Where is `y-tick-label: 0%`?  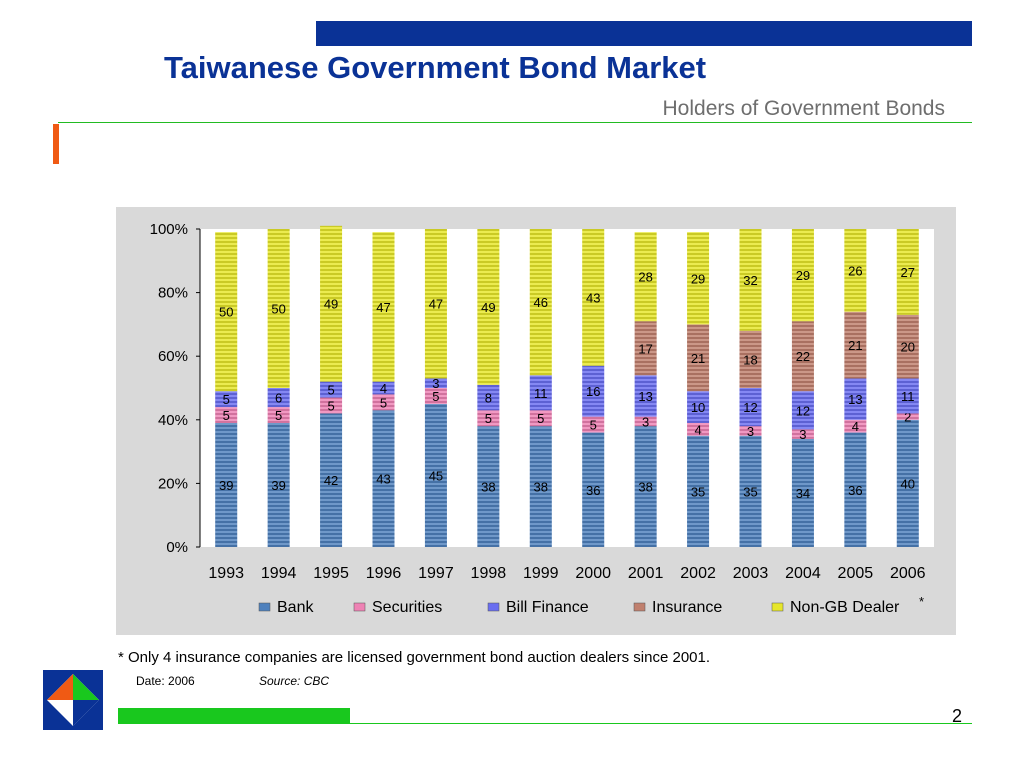
y-tick-label: 0% is located at coordinates (177, 547).